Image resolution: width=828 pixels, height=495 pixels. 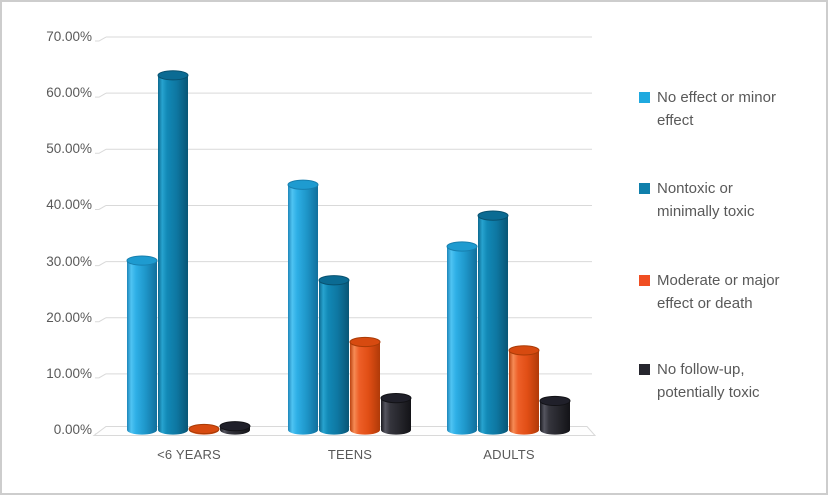 I want to click on bar-no-effect-or-minor-effect-under-6-years, so click(x=142, y=345).